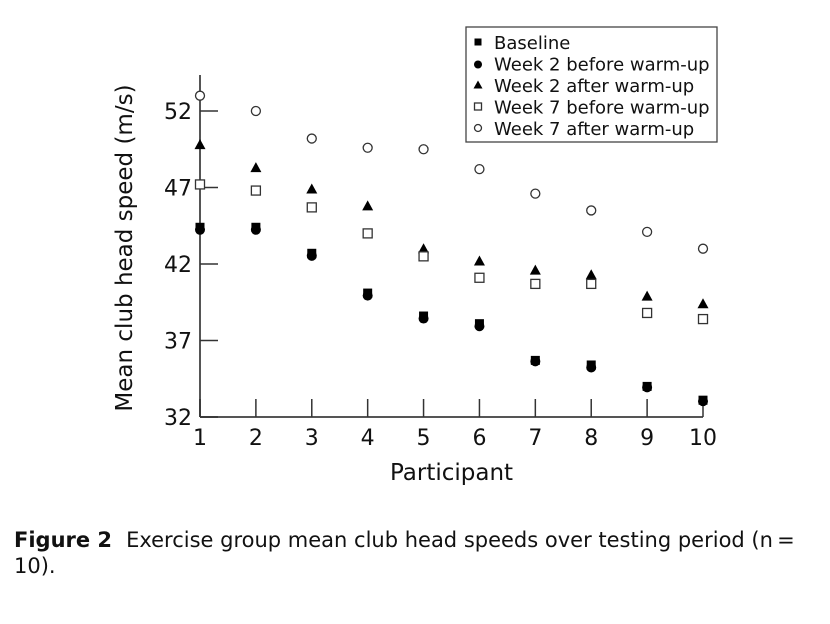 This screenshot has height=624, width=830. What do you see at coordinates (535, 438) in the screenshot?
I see `x-tick-label: 7` at bounding box center [535, 438].